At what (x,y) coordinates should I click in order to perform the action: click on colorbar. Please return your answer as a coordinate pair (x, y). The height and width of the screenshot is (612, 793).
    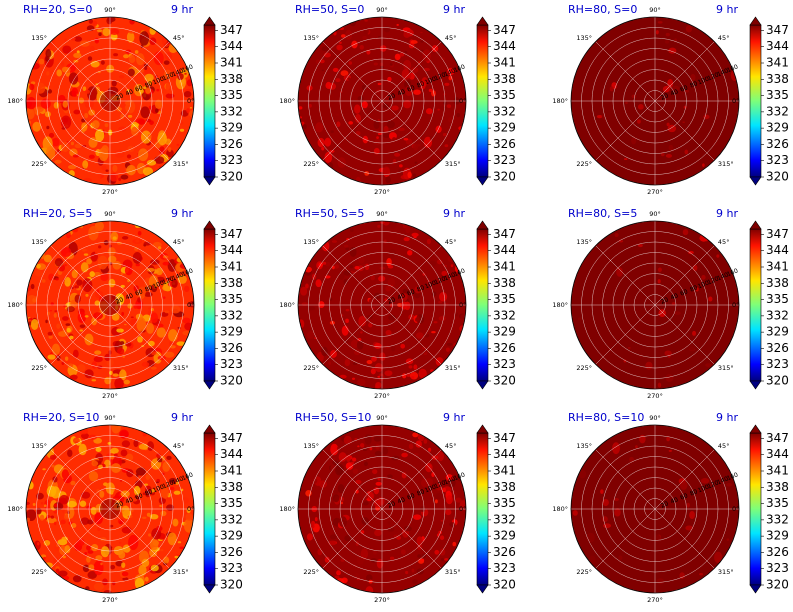
    Looking at the image, I should click on (755, 101).